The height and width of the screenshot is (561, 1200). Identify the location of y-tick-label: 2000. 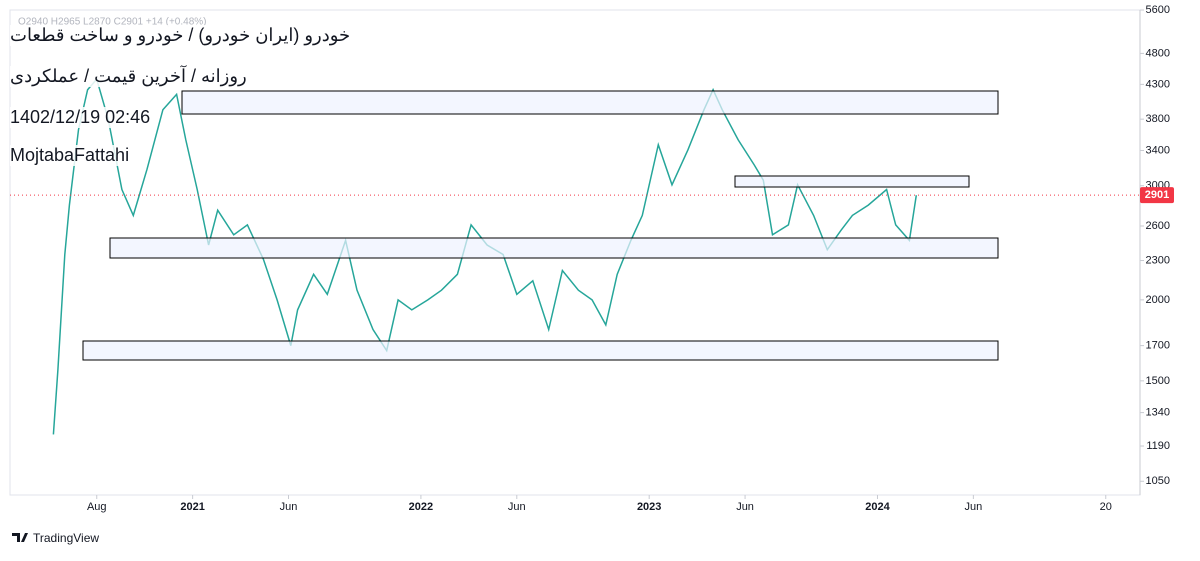
(1158, 300).